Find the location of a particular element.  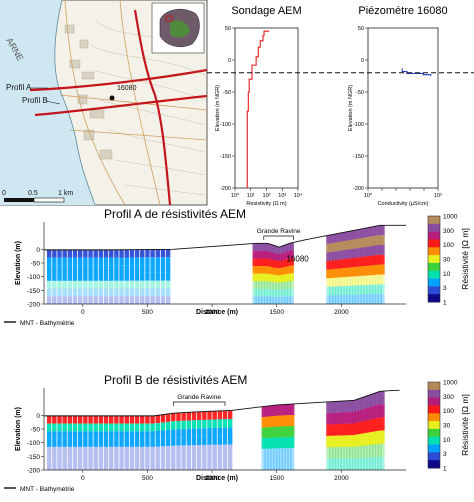

x-tick-label: 10⁰ is located at coordinates (368, 195).